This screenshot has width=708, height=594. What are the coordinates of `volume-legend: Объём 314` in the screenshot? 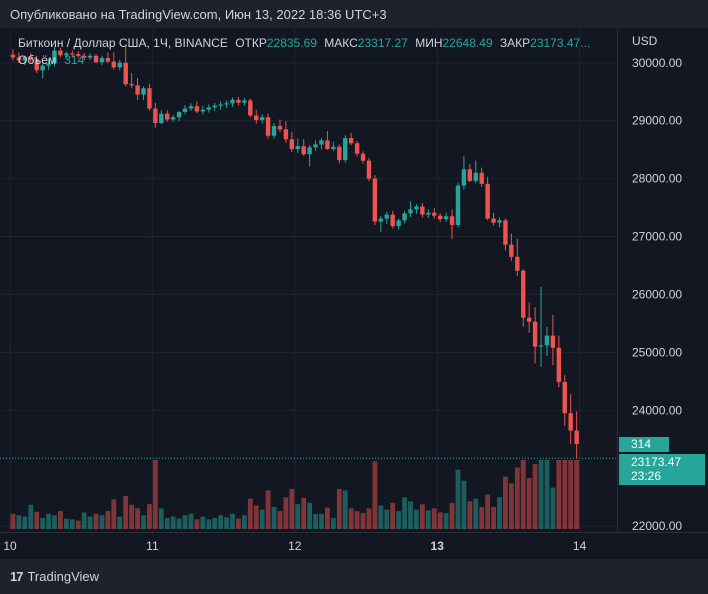 It's located at (51, 60).